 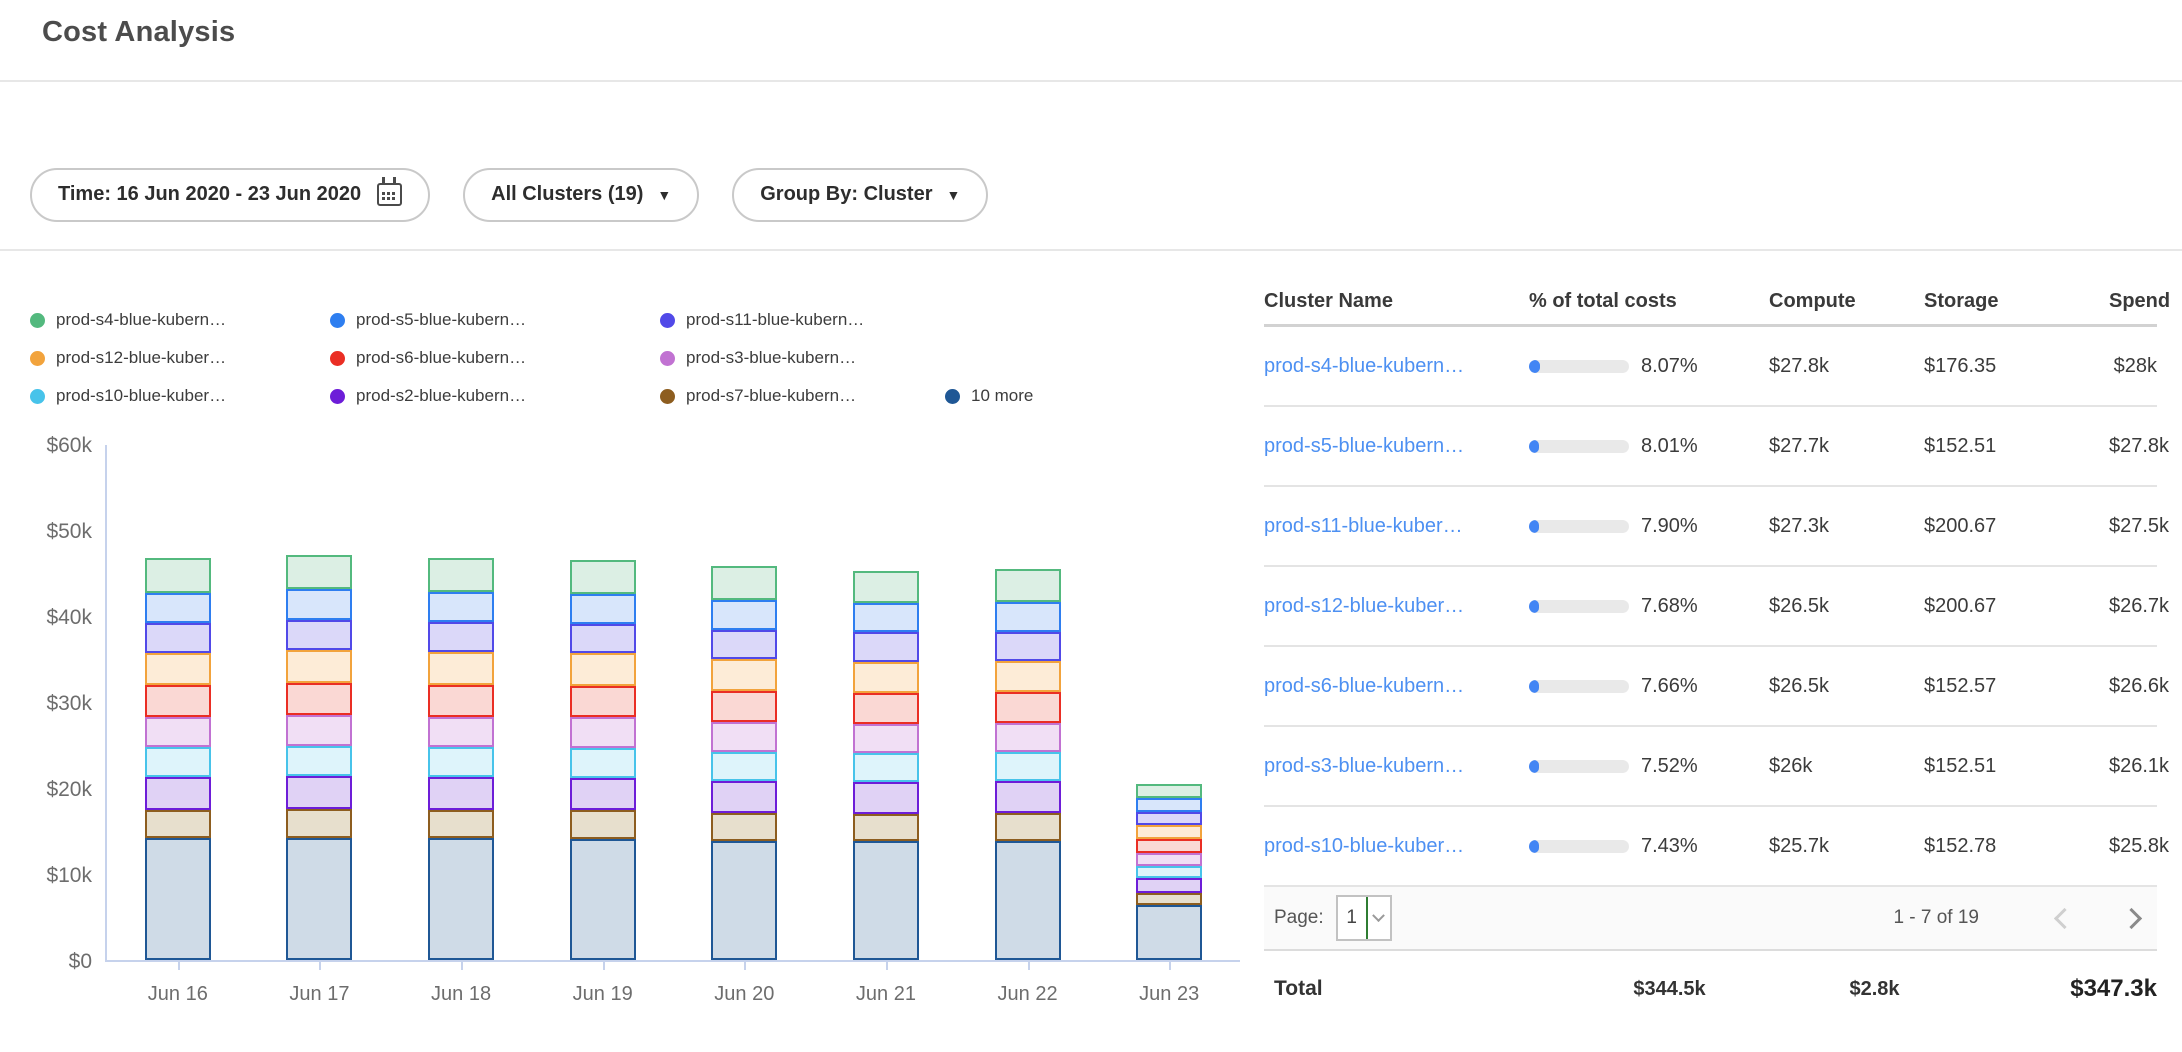 I want to click on page-select: 1, so click(x=1363, y=918).